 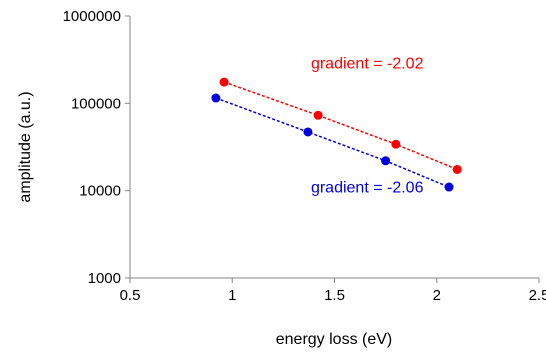 I want to click on y-tick-label: 100000, so click(x=96, y=103).